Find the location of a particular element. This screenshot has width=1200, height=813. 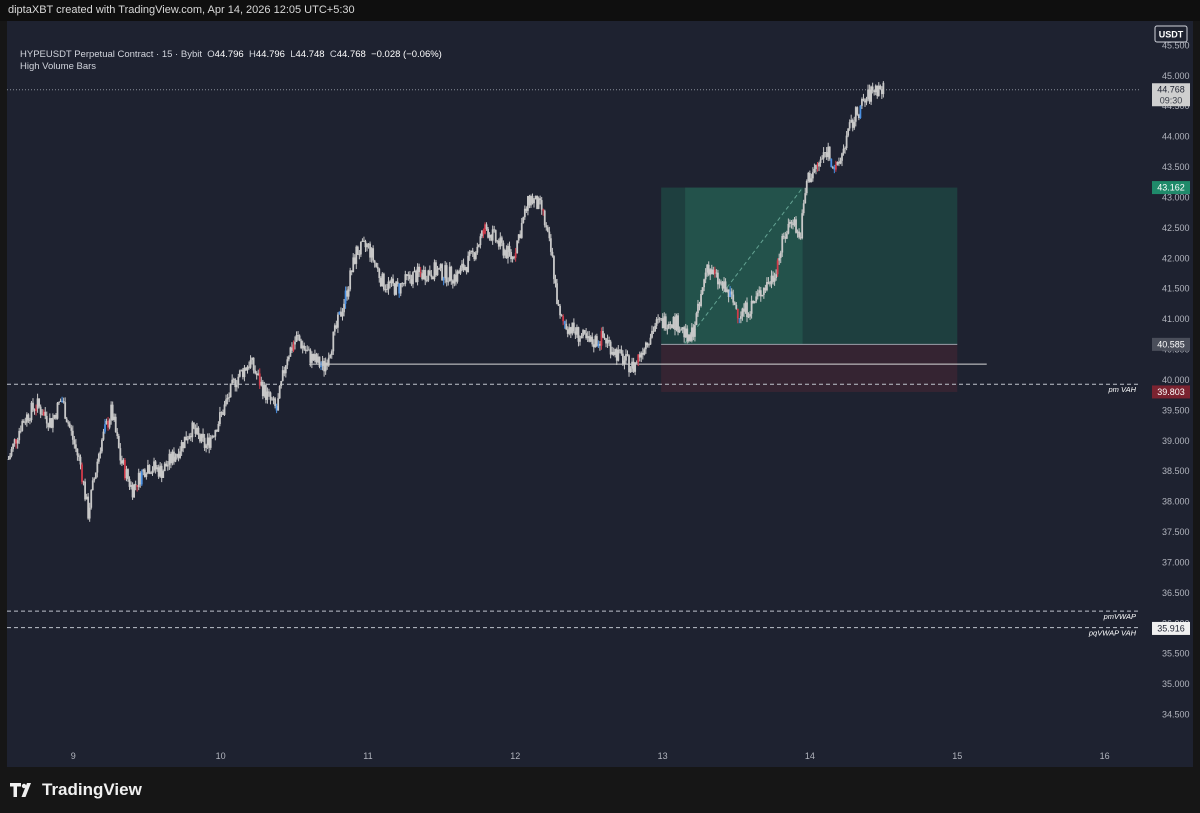

price-tag-value: 44.768 is located at coordinates (1171, 90).